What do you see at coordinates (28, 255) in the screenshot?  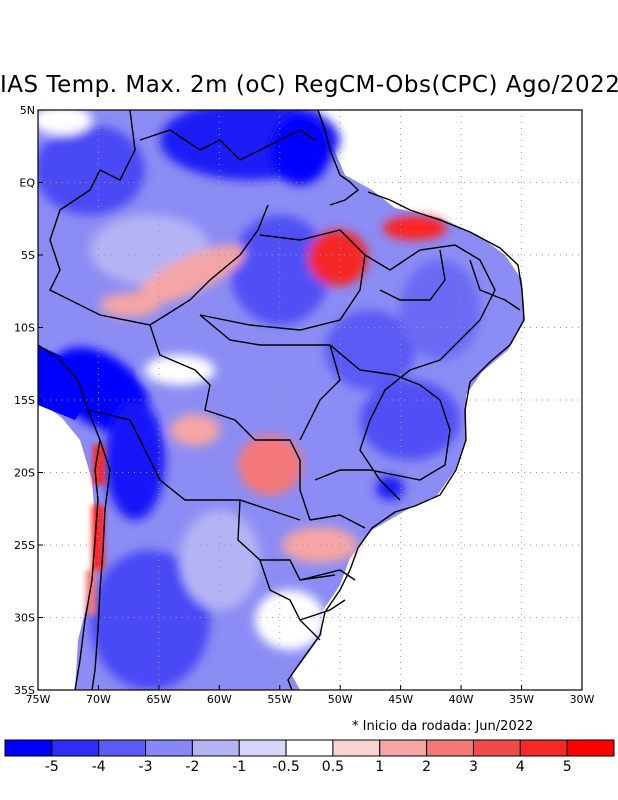 I see `lat-tick-label: 5S` at bounding box center [28, 255].